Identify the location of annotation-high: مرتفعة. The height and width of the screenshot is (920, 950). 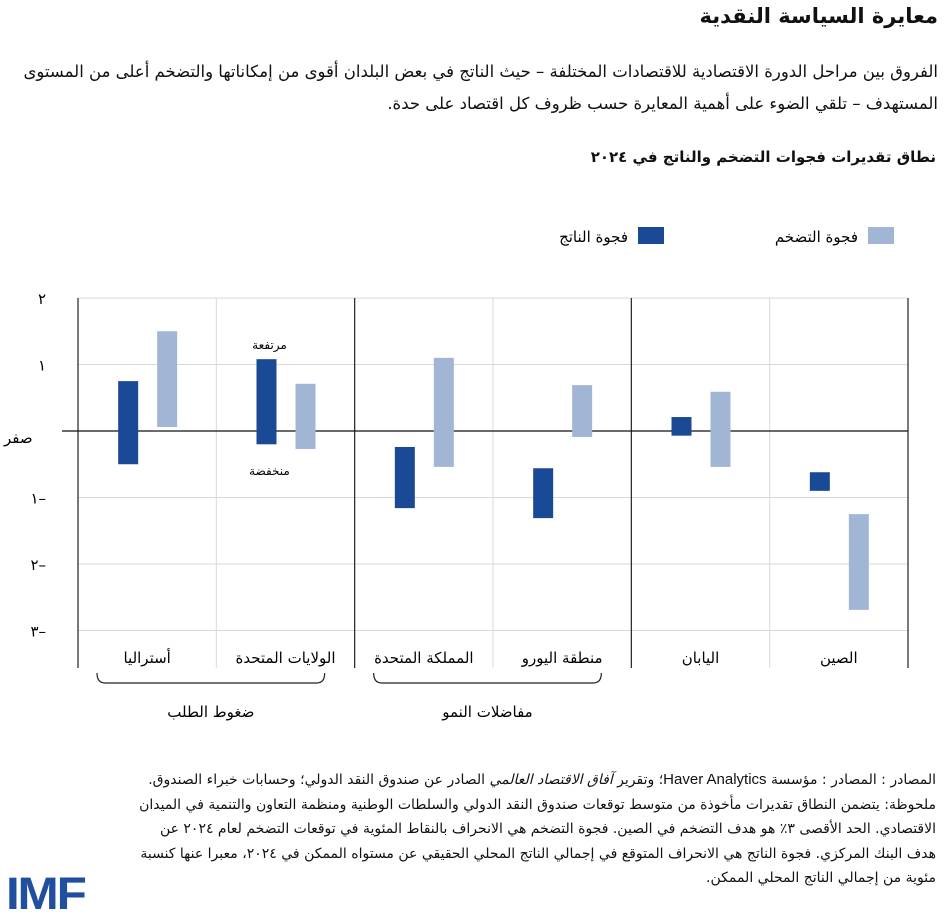
(269, 345).